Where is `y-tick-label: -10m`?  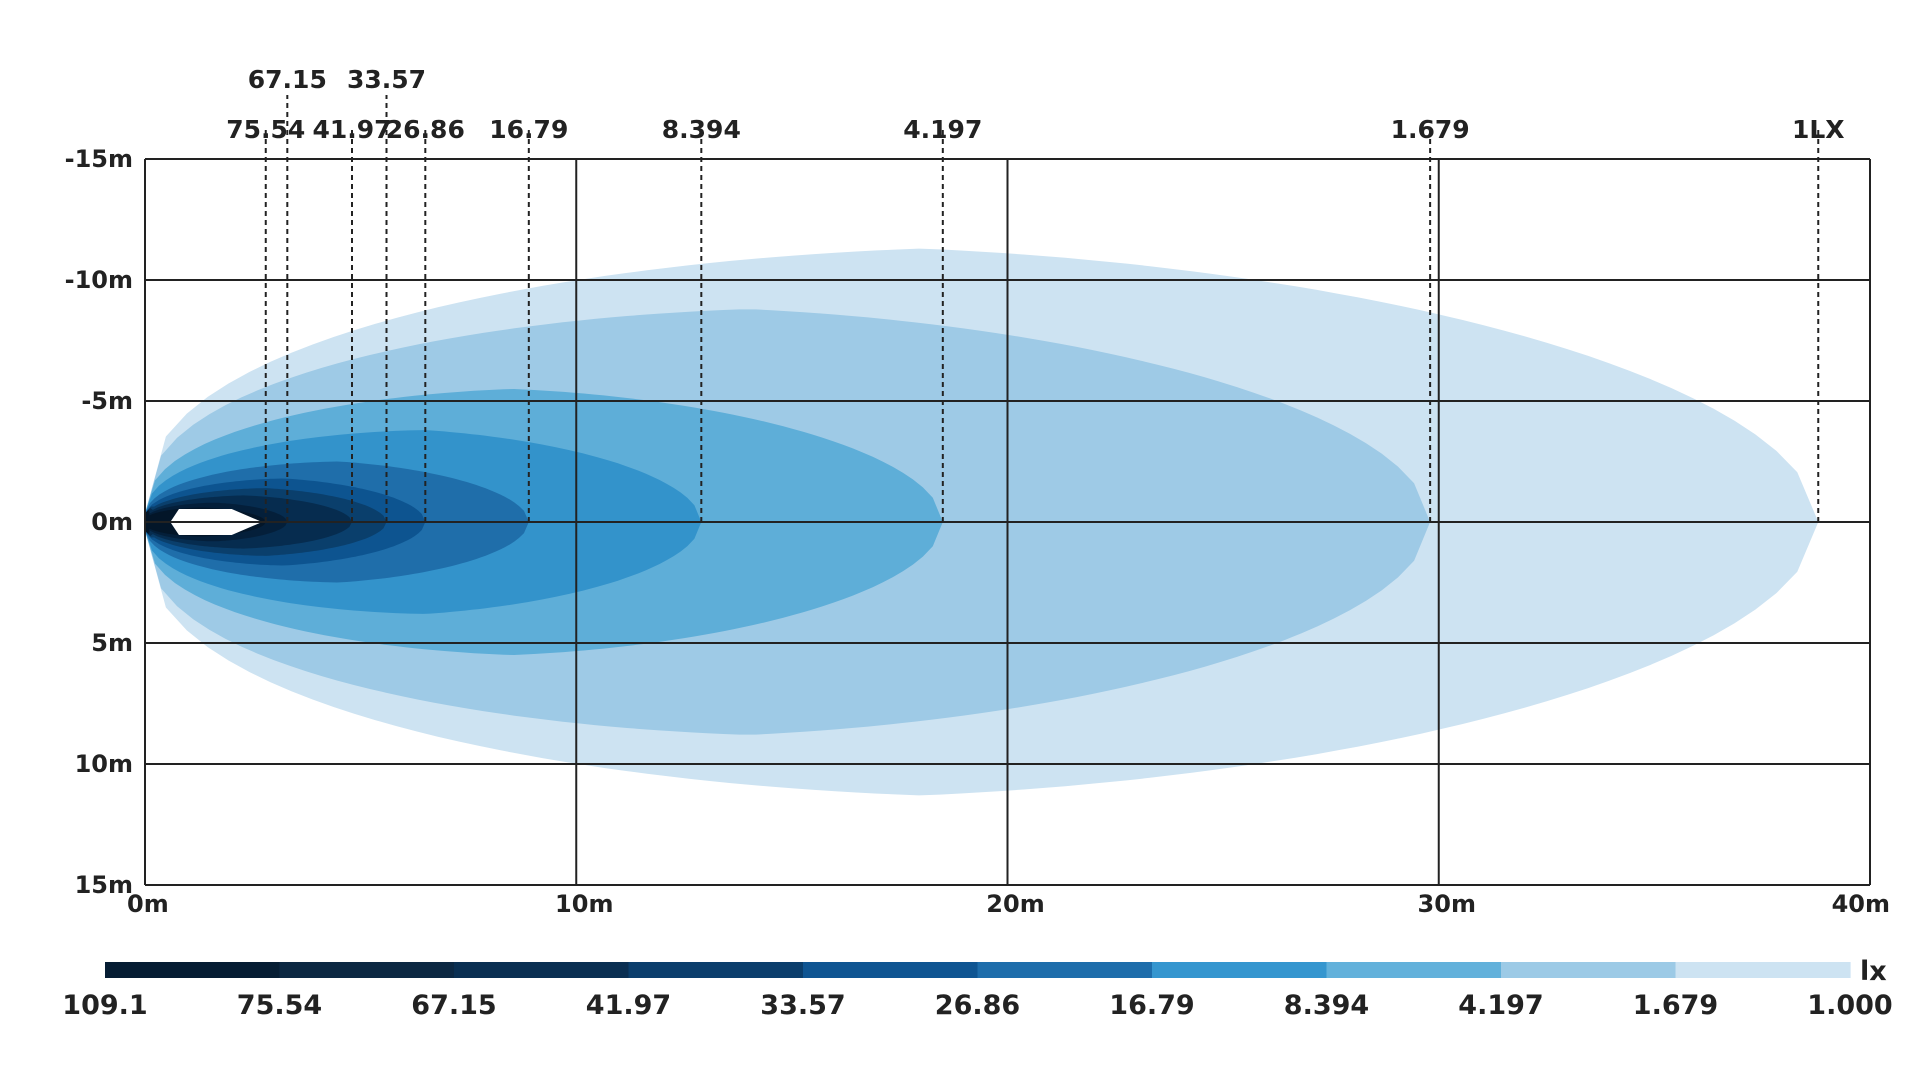 y-tick-label: -10m is located at coordinates (99, 280).